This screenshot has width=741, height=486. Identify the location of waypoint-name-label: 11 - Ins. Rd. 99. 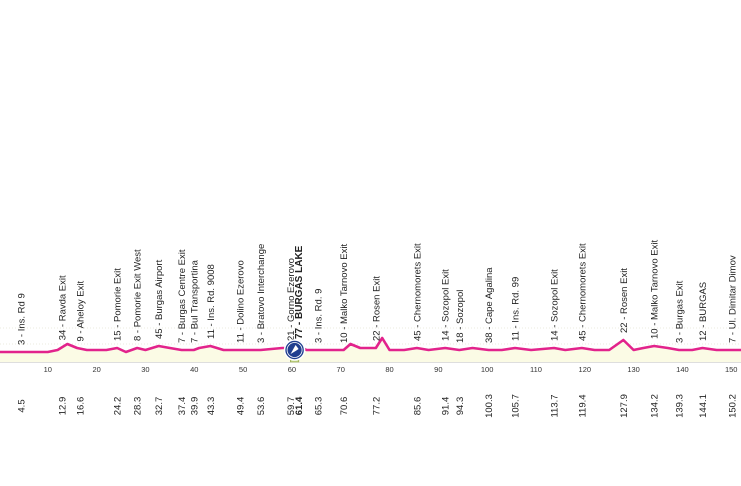
(515, 309).